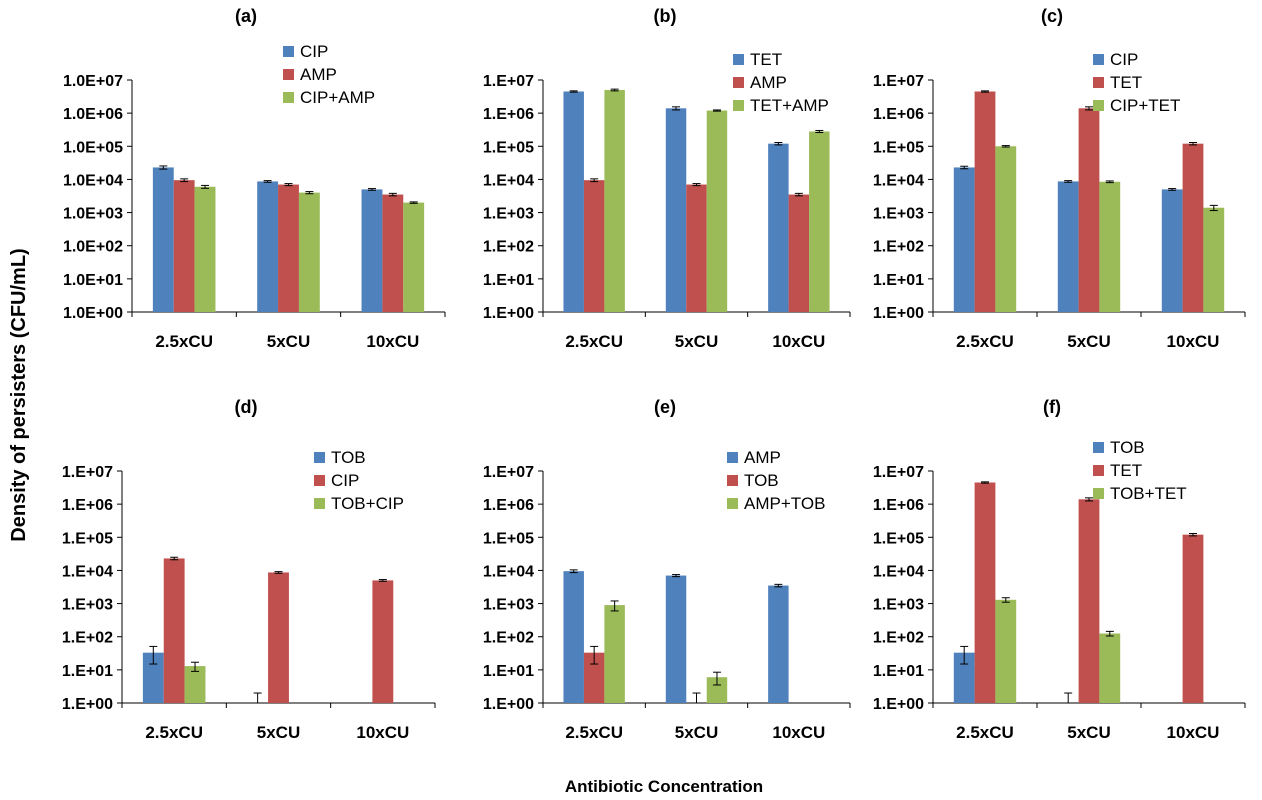 This screenshot has height=800, width=1262. Describe the element at coordinates (93, 114) in the screenshot. I see `y-tick-label: 1.0E+06` at that location.